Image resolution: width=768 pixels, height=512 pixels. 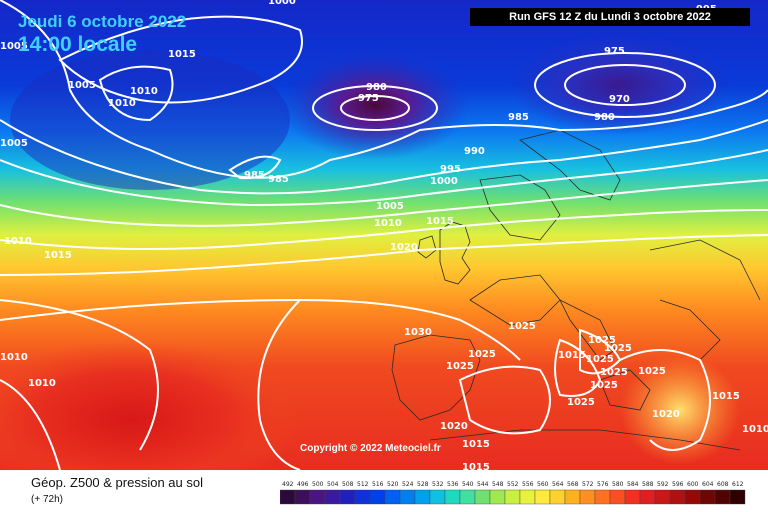 What do you see at coordinates (708, 484) in the screenshot?
I see `scale-tick-label: 604` at bounding box center [708, 484].